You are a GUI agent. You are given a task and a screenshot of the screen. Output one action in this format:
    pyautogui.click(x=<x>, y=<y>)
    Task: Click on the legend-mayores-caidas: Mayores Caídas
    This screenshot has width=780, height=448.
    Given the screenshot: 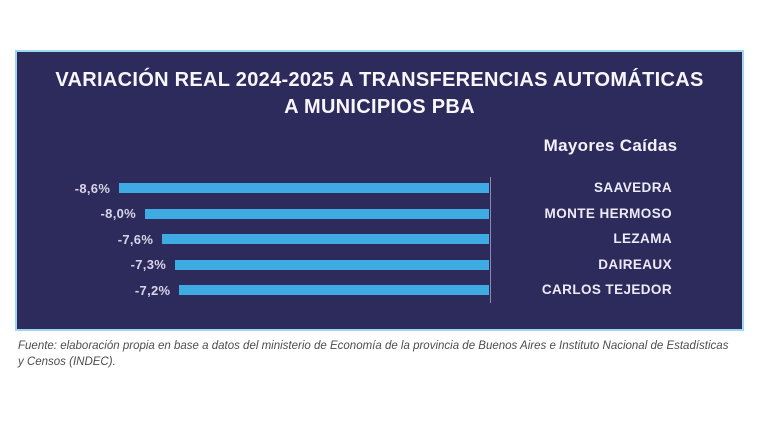 What is the action you would take?
    pyautogui.click(x=610, y=145)
    